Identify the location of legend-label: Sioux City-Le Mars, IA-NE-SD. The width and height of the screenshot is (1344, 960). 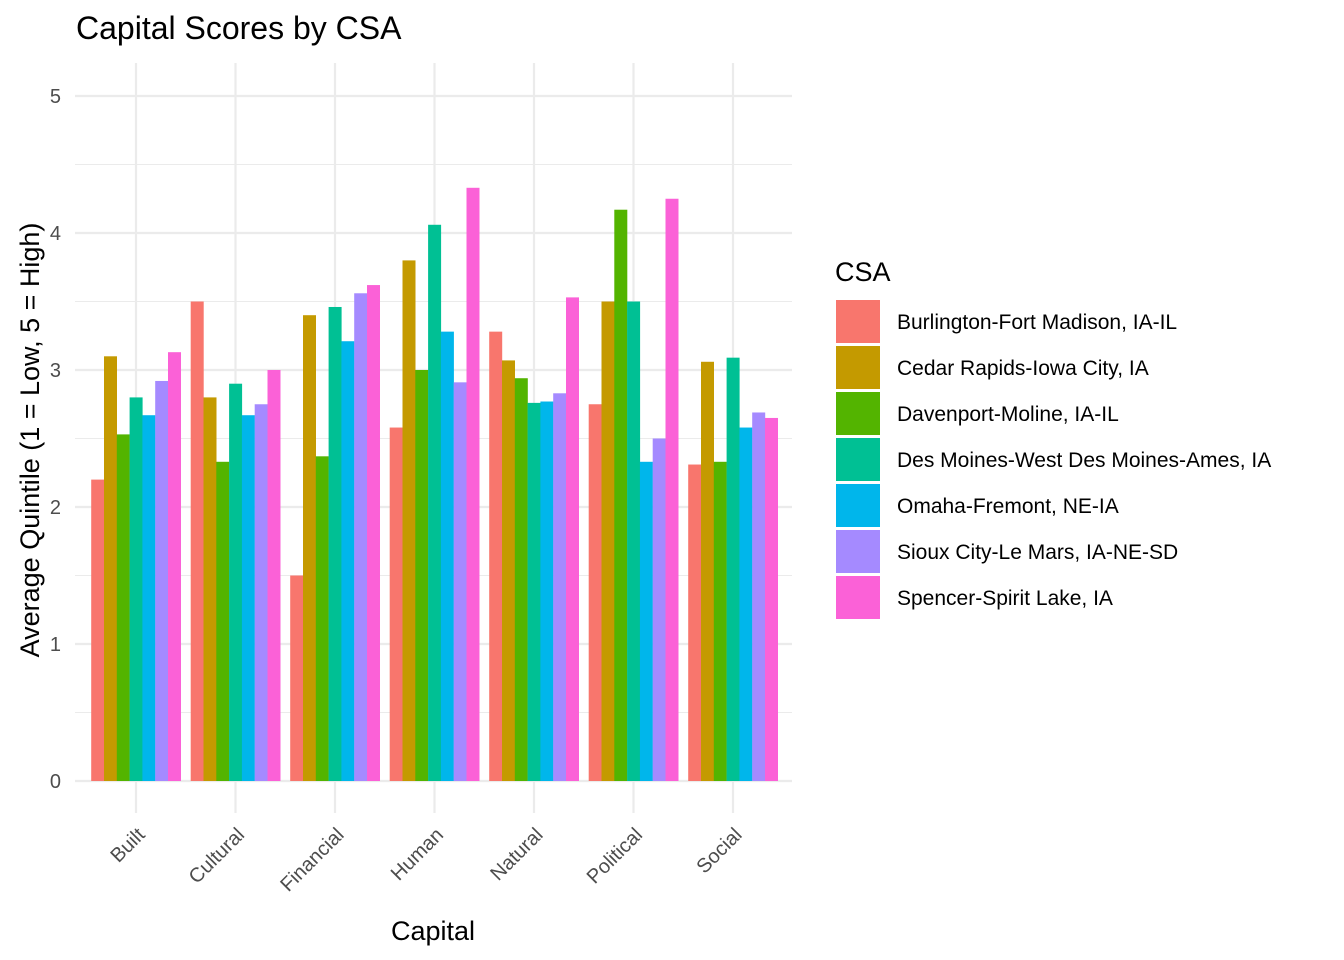
(1037, 552).